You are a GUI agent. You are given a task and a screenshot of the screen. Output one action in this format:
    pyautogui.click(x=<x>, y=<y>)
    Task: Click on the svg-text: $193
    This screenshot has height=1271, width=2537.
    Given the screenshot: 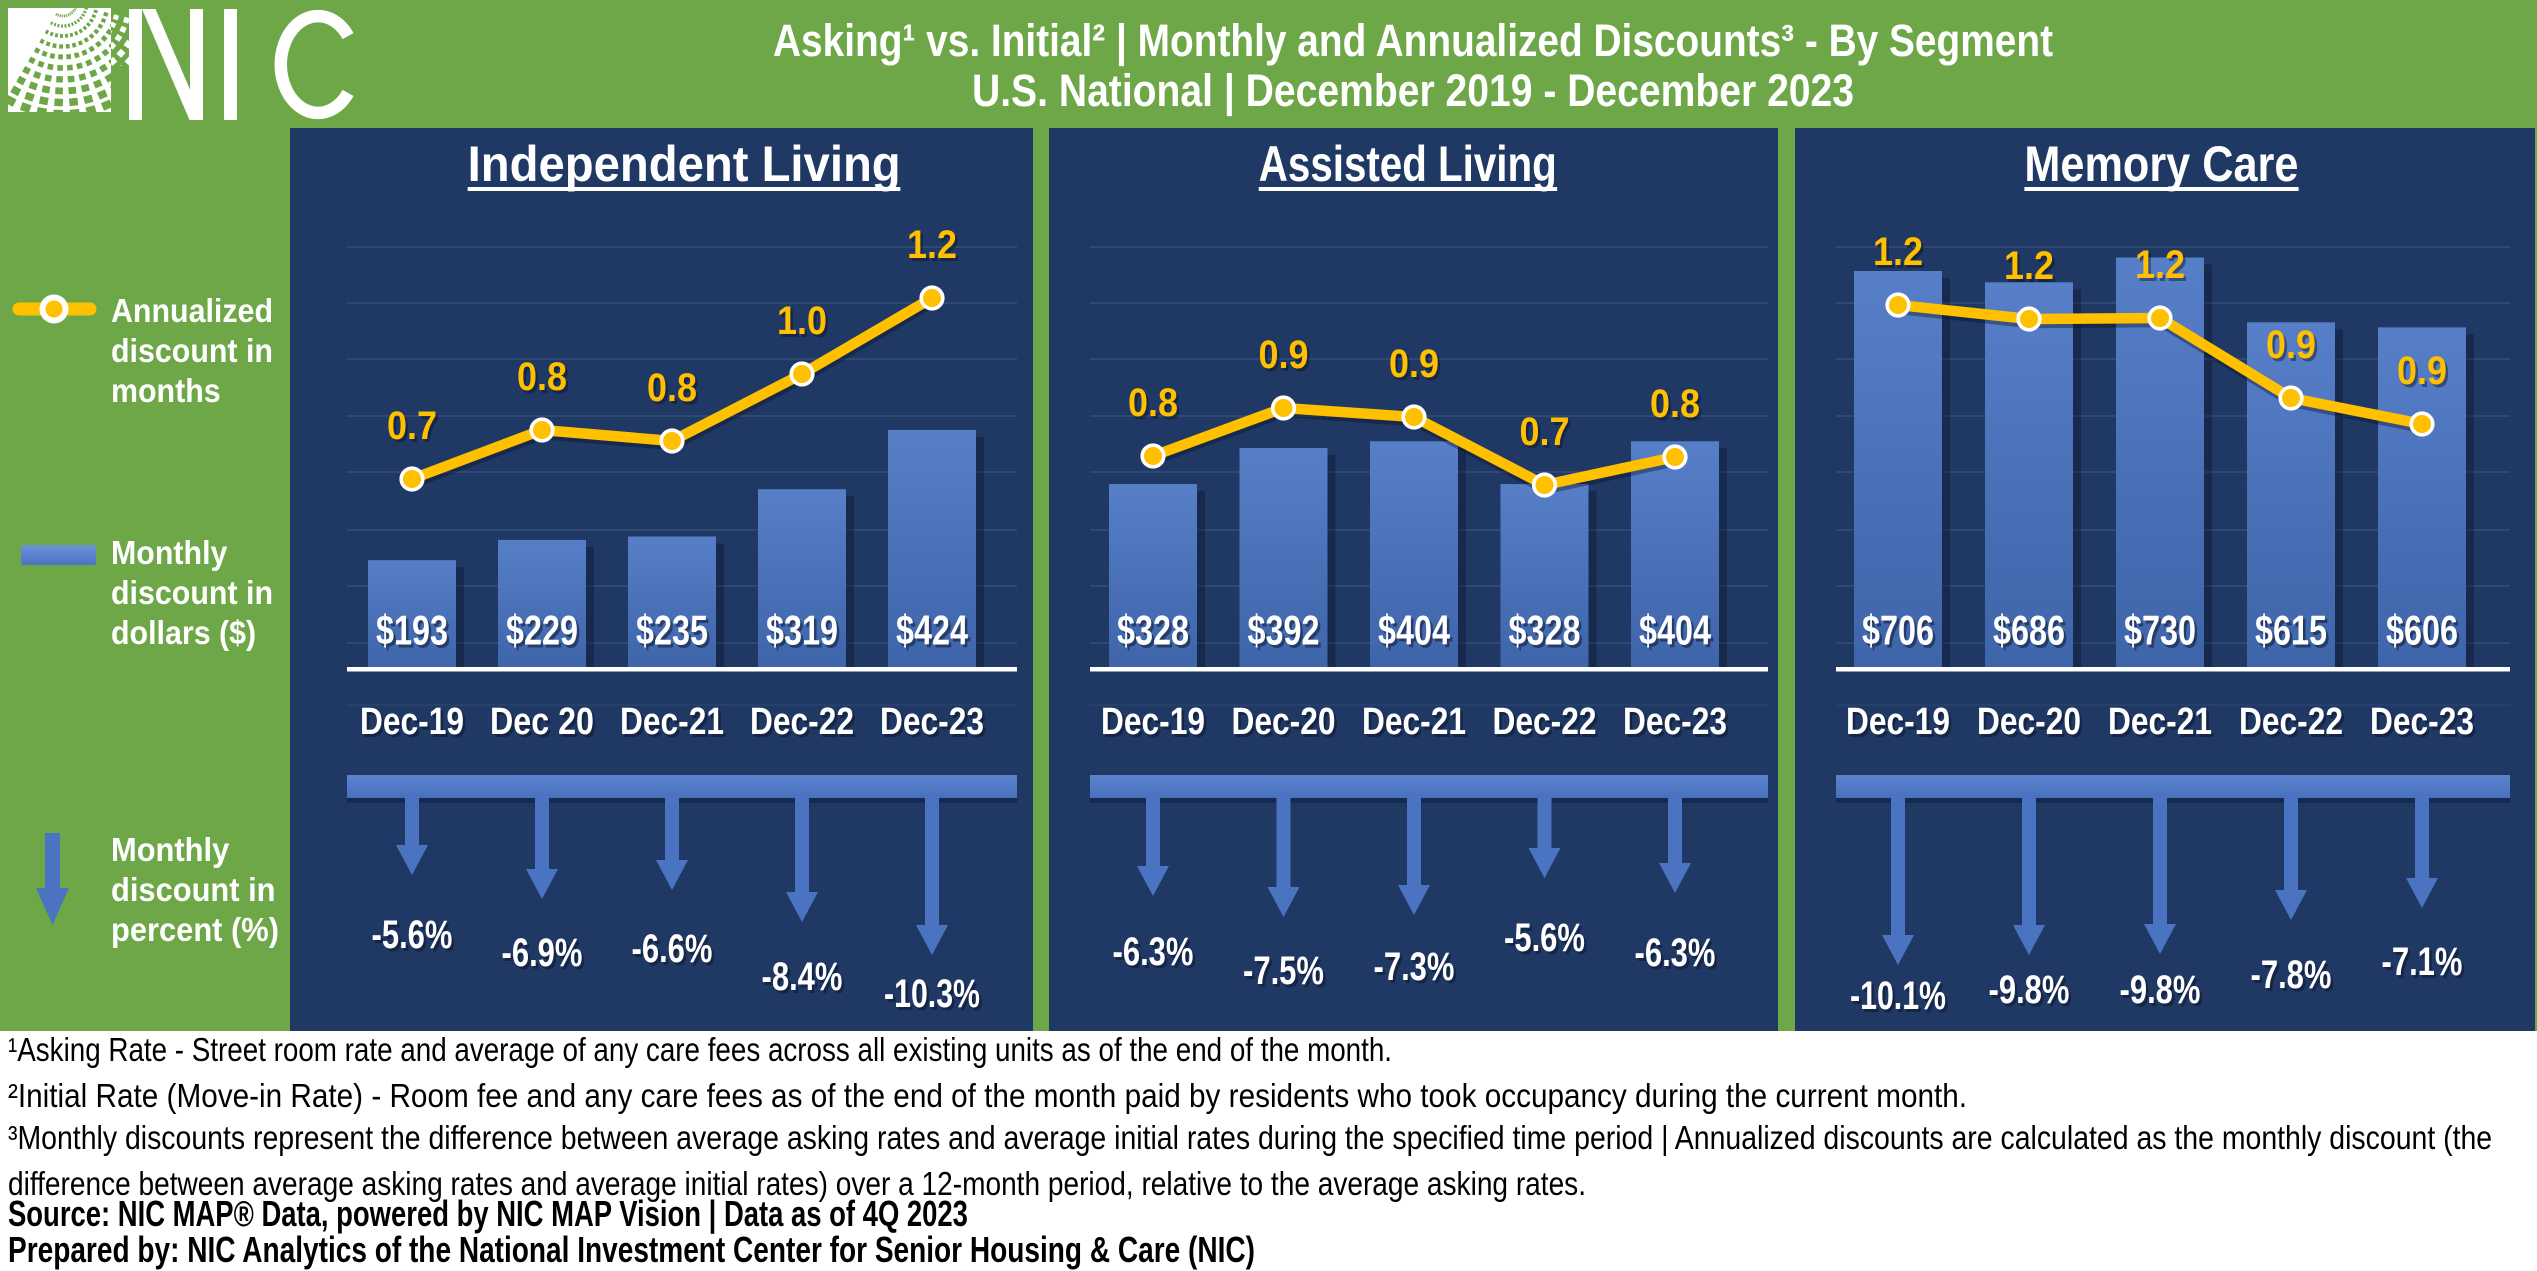 What is the action you would take?
    pyautogui.click(x=412, y=630)
    